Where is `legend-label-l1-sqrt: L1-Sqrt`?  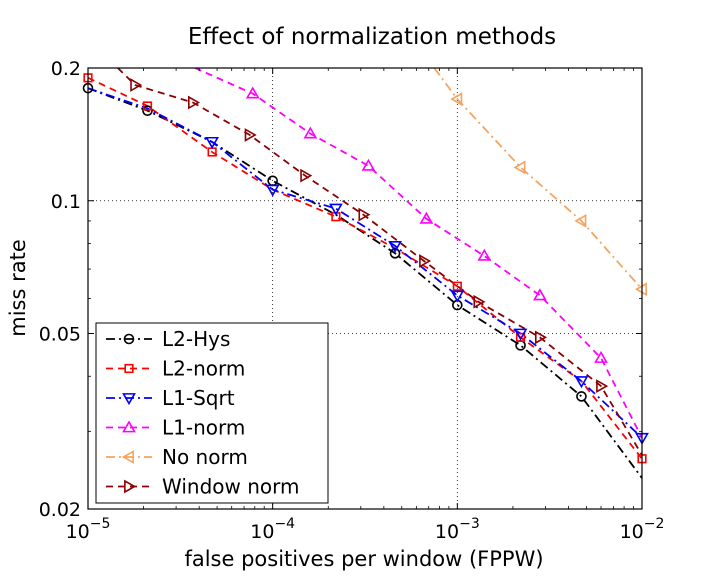 legend-label-l1-sqrt: L1-Sqrt is located at coordinates (198, 398).